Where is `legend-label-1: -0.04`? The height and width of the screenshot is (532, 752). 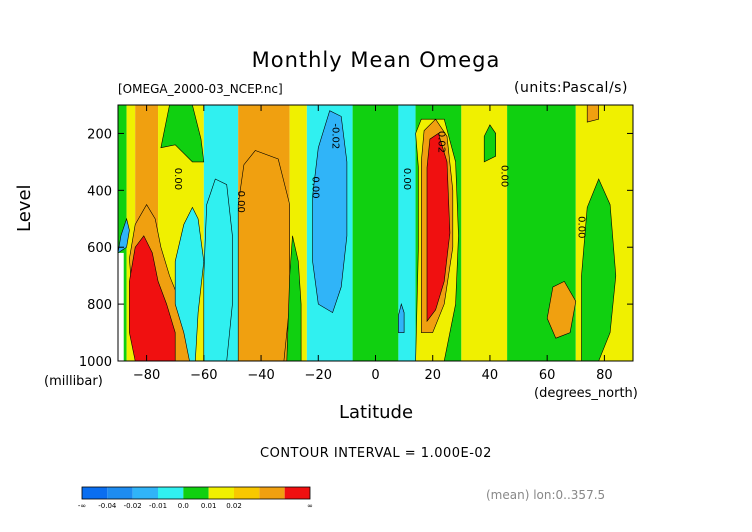
legend-label-1: -0.04 is located at coordinates (107, 506).